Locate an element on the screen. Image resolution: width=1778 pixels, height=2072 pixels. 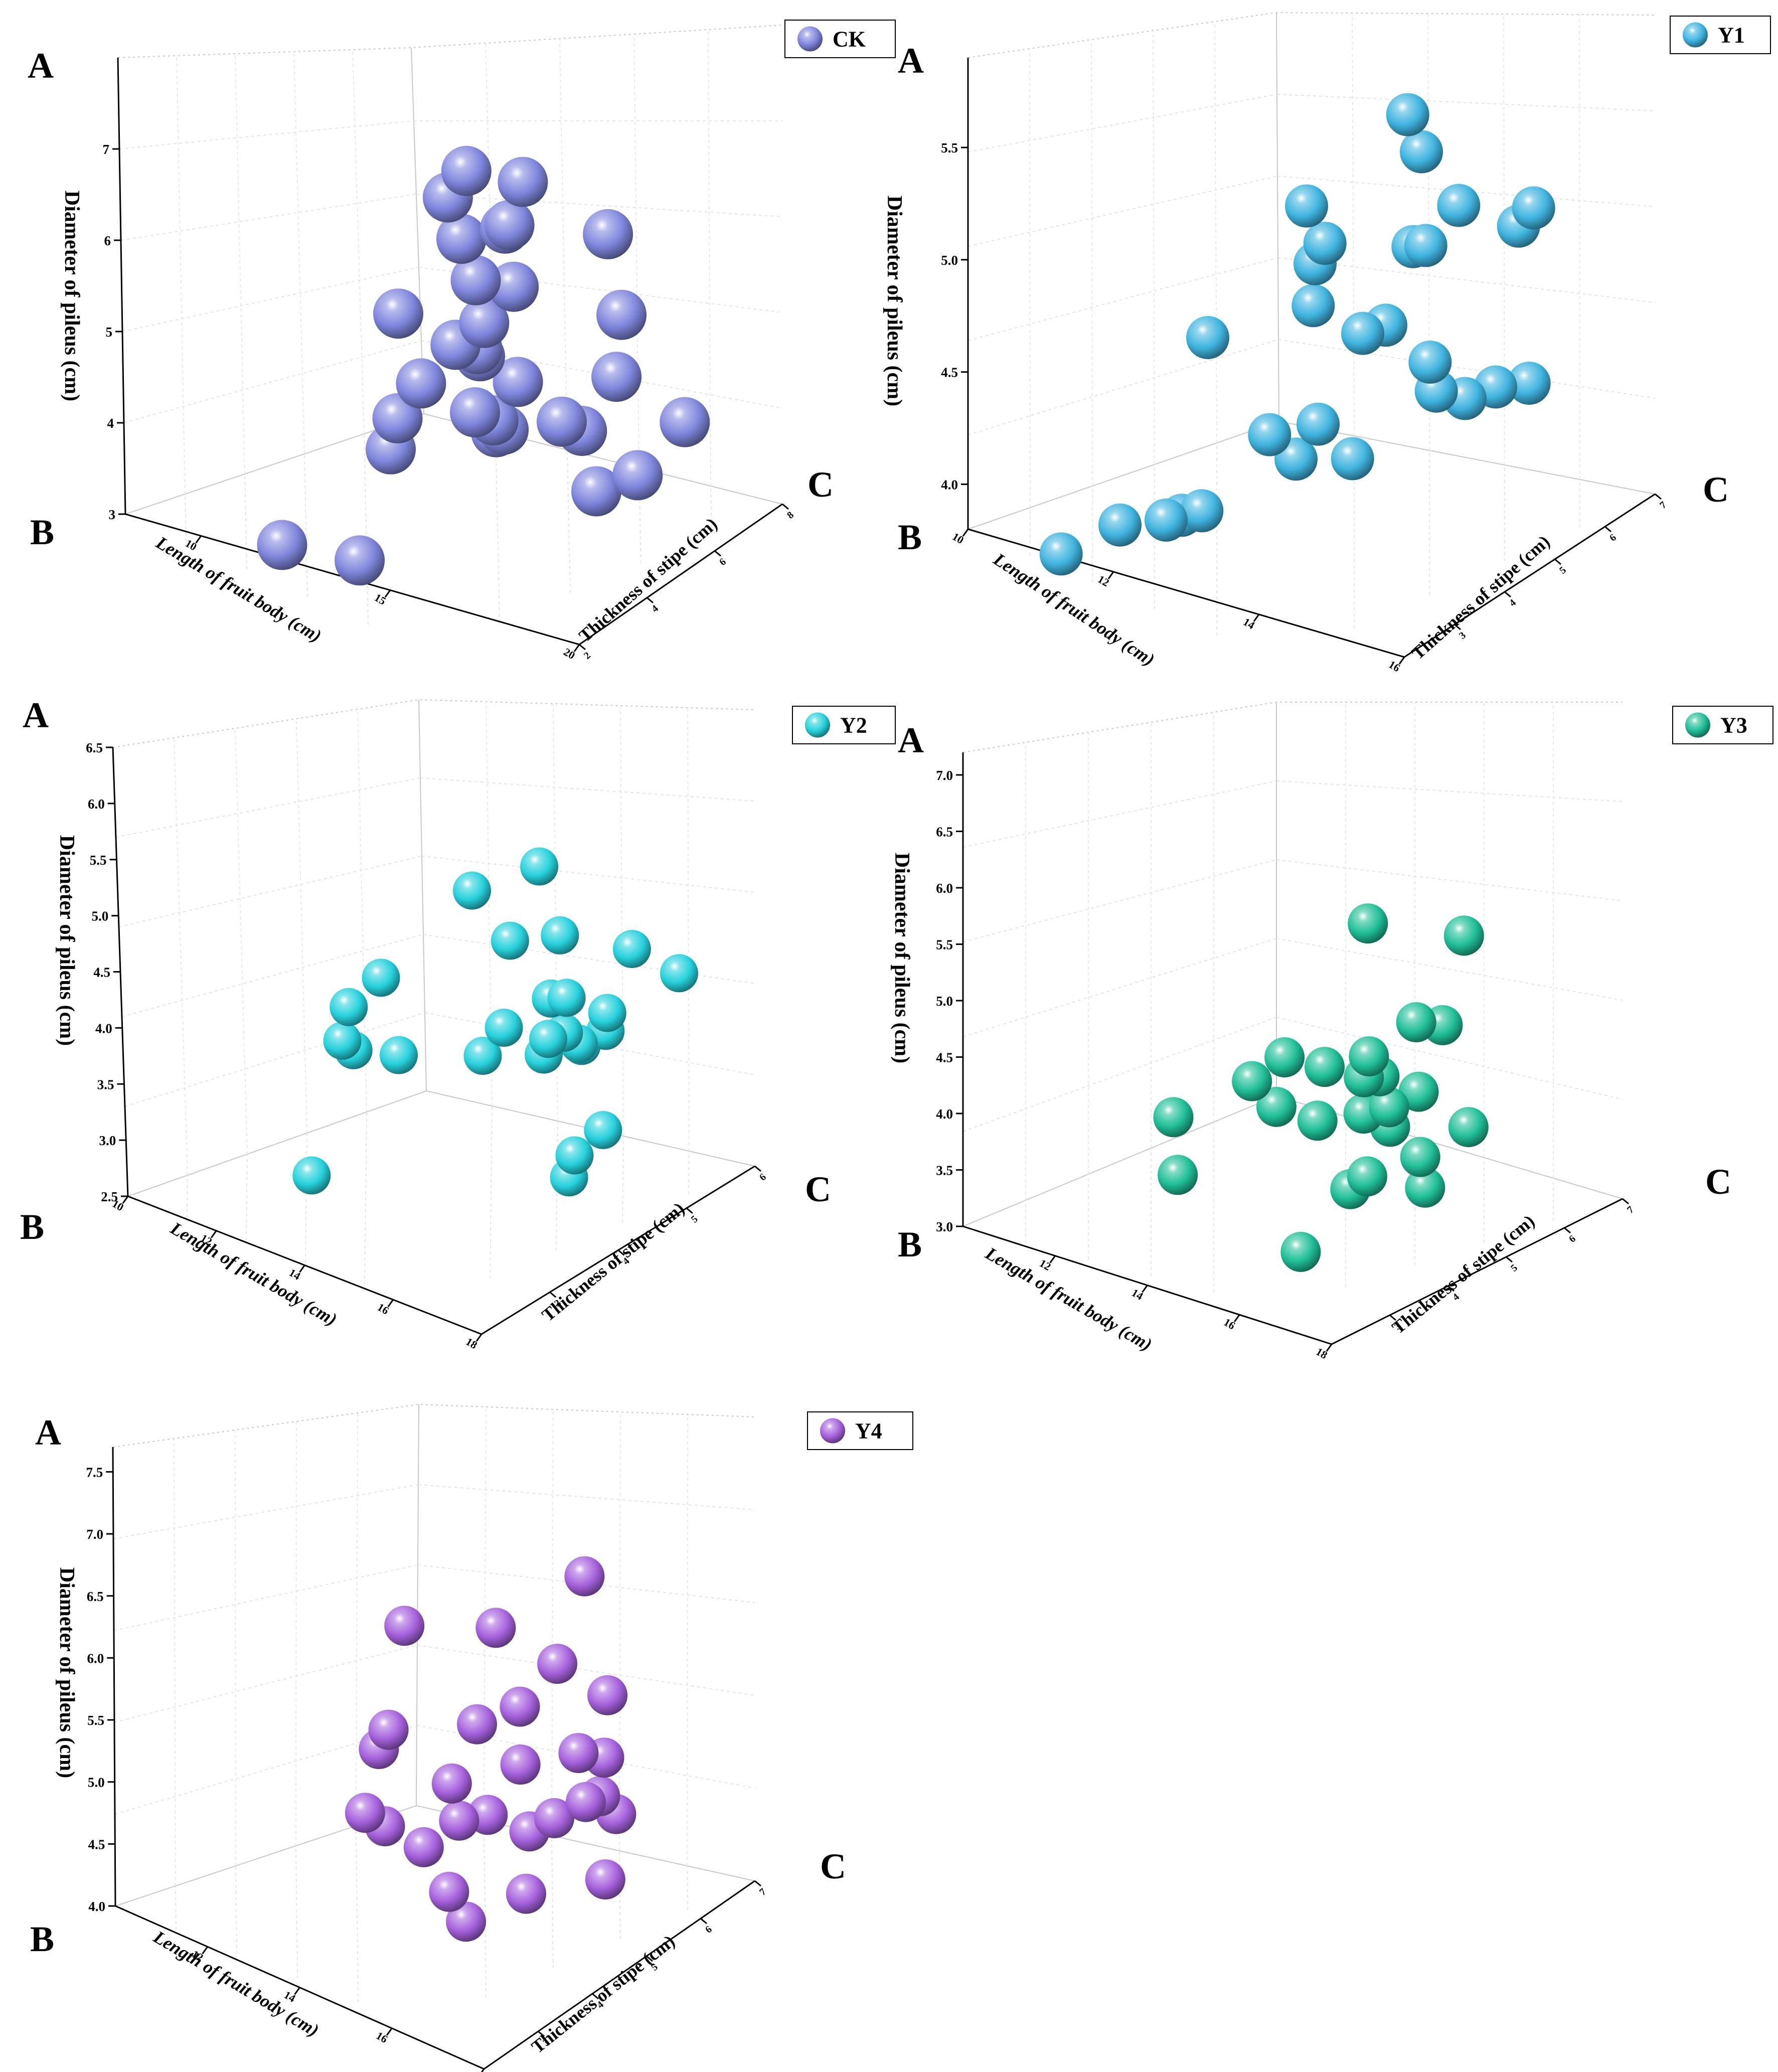
z-tick-label: 6.0 is located at coordinates (95, 1658).